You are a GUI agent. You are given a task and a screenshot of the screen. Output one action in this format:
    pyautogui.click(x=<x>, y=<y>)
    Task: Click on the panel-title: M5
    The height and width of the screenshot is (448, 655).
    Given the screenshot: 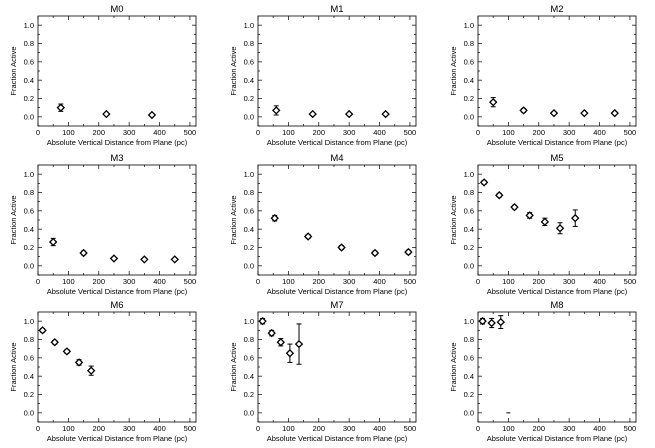 What is the action you would take?
    pyautogui.click(x=556, y=158)
    